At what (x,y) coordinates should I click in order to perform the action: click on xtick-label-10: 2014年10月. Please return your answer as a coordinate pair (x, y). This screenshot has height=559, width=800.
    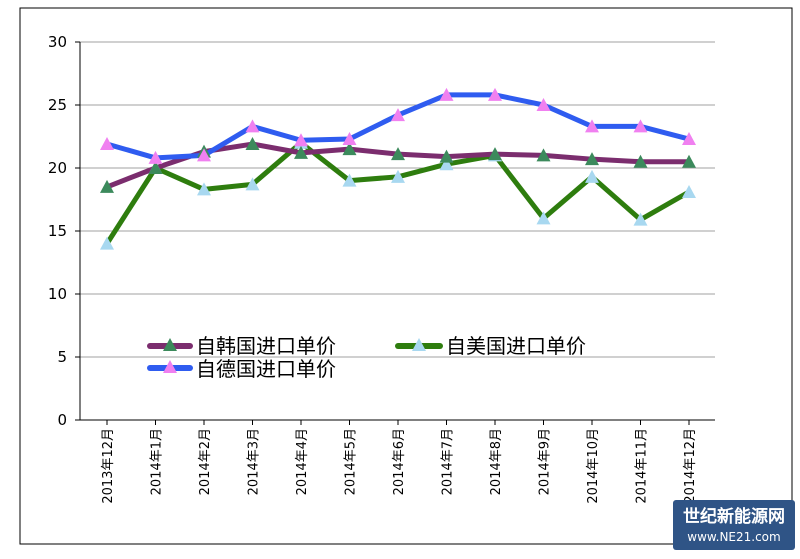
    Looking at the image, I should click on (593, 466).